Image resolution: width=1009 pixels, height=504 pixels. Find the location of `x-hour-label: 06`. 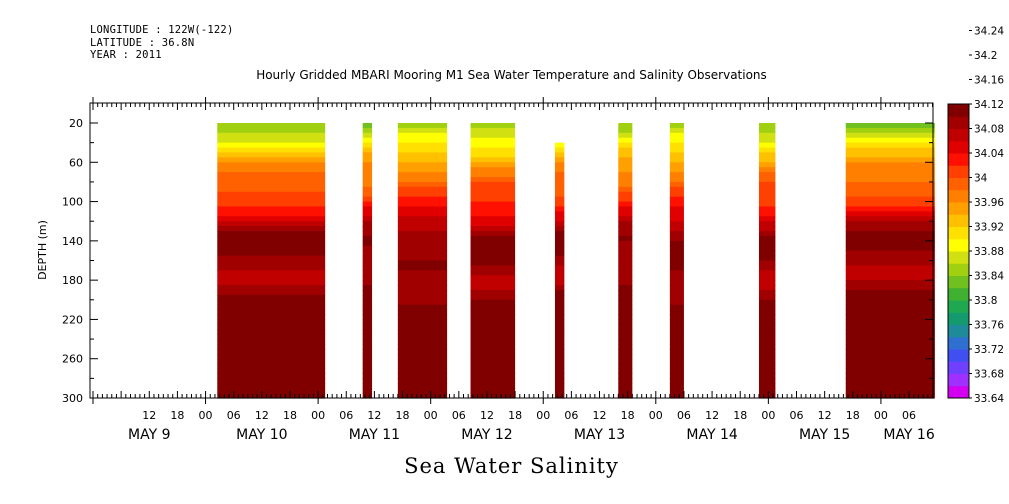

x-hour-label: 06 is located at coordinates (797, 415).